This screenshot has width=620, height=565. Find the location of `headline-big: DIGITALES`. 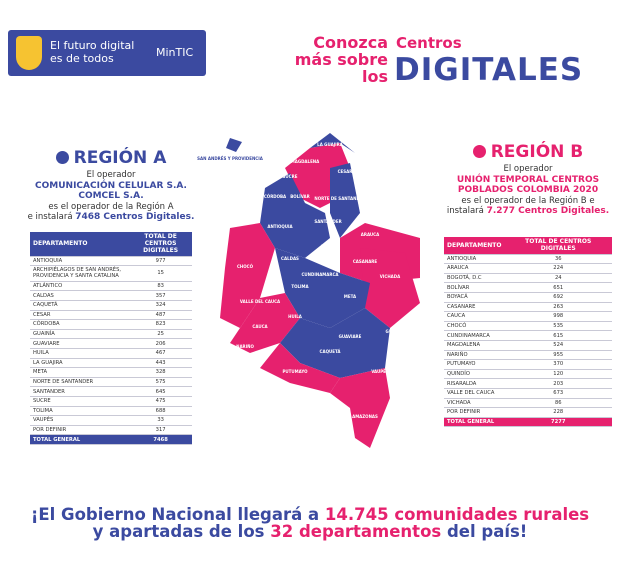

headline-big: DIGITALES is located at coordinates (489, 70).